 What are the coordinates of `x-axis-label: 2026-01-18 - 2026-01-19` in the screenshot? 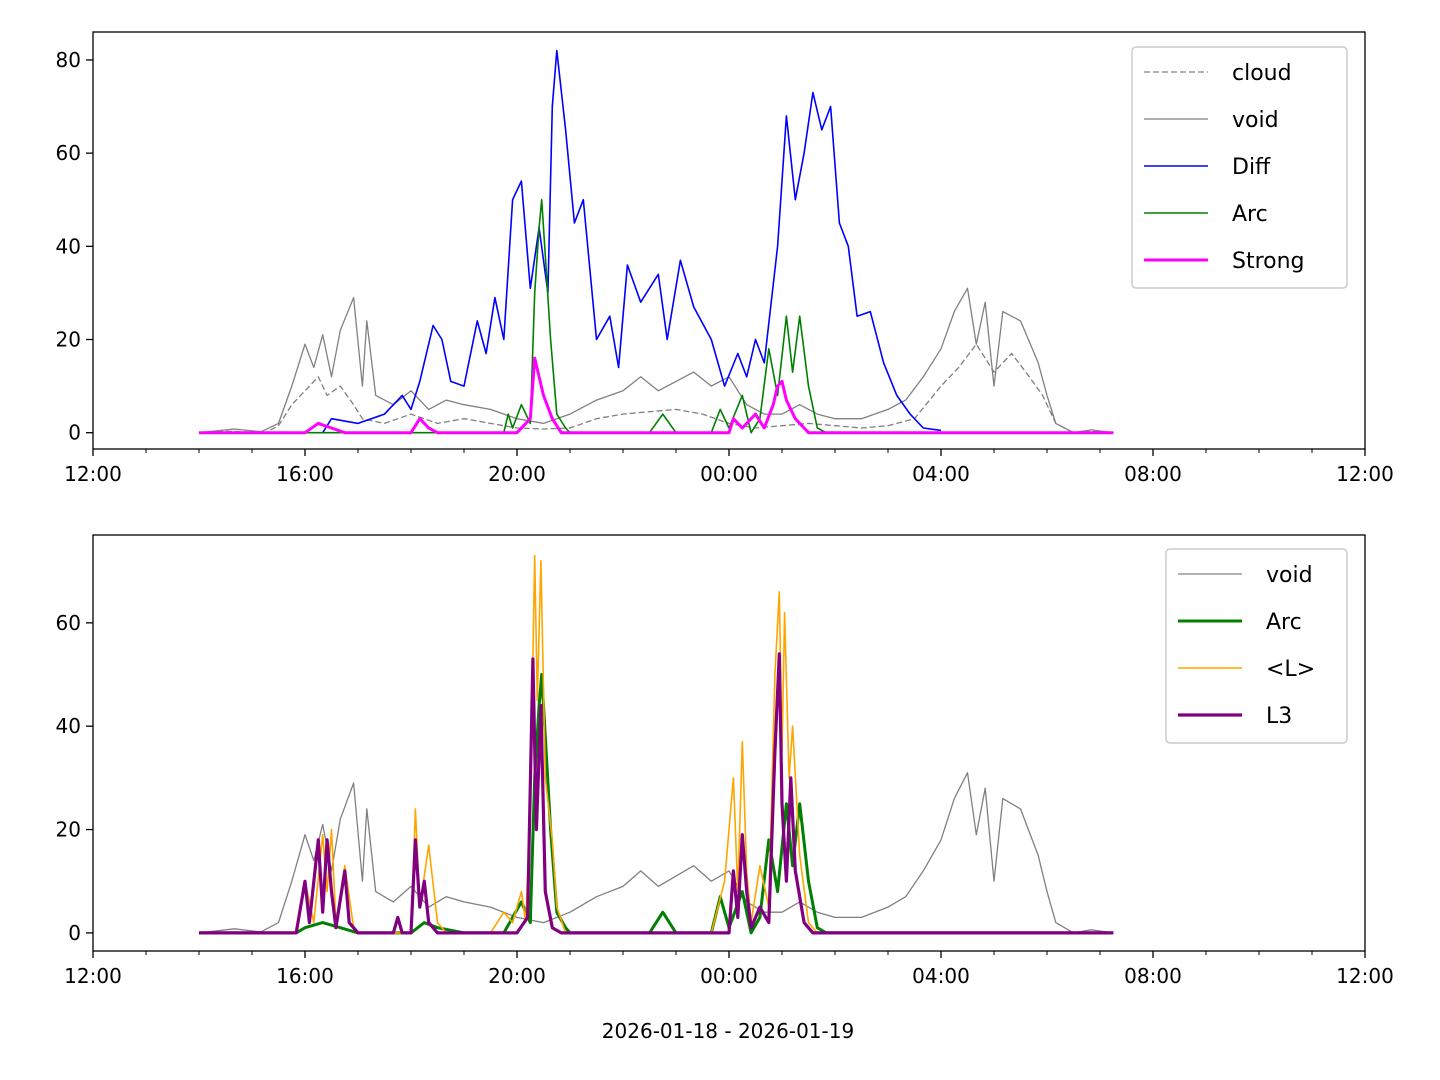 It's located at (728, 1031).